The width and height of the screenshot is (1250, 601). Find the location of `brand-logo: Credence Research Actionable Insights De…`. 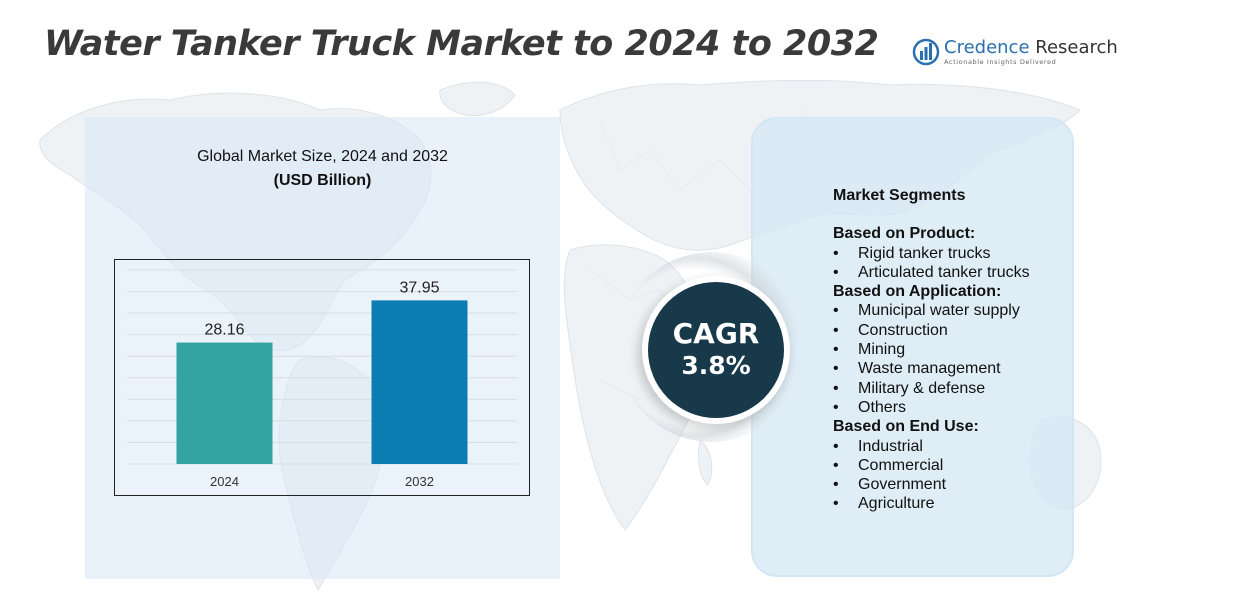

brand-logo: Credence Research Actionable Insights De… is located at coordinates (1015, 54).